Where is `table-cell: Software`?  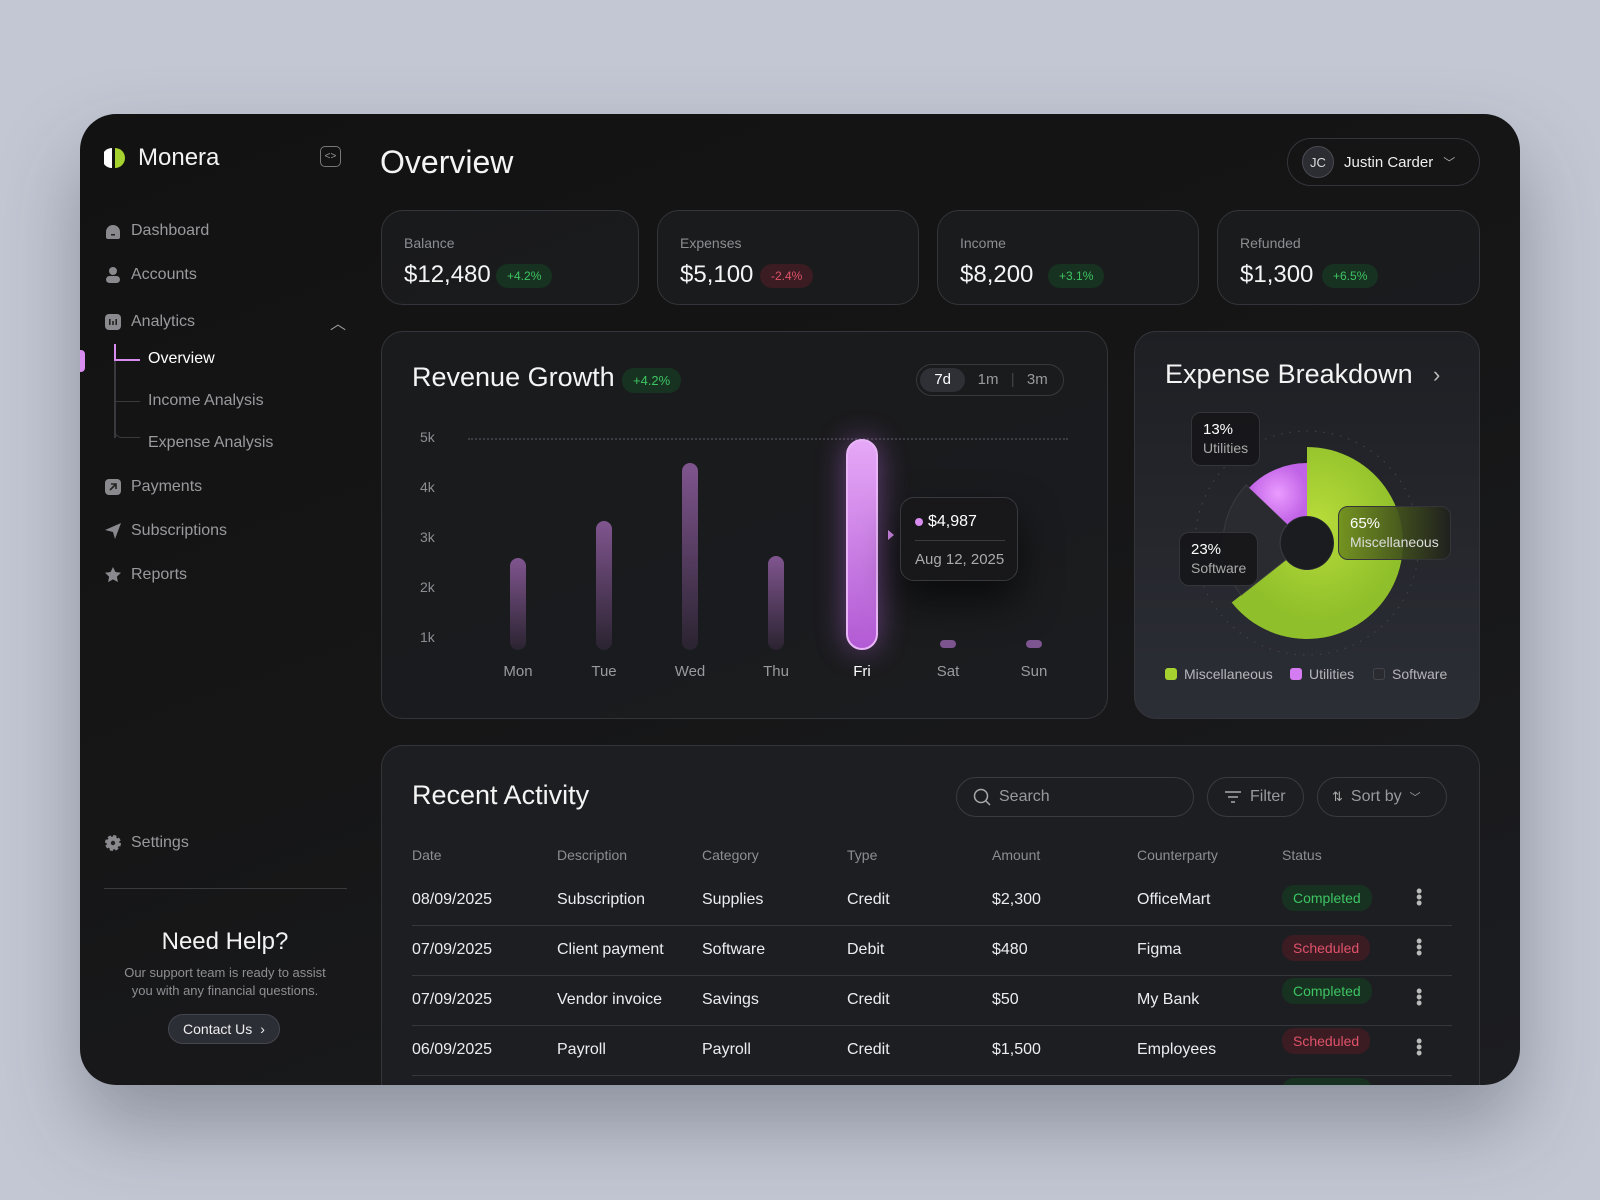
table-cell: Software is located at coordinates (734, 949).